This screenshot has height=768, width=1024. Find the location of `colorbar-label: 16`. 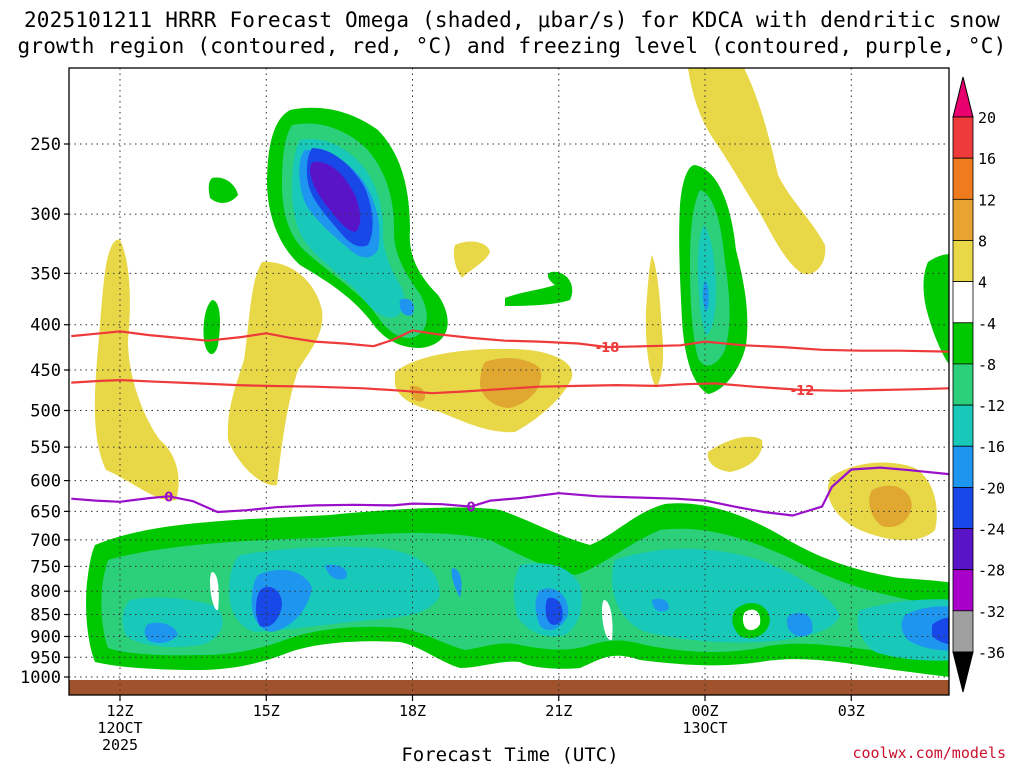

colorbar-label: 16 is located at coordinates (987, 159).